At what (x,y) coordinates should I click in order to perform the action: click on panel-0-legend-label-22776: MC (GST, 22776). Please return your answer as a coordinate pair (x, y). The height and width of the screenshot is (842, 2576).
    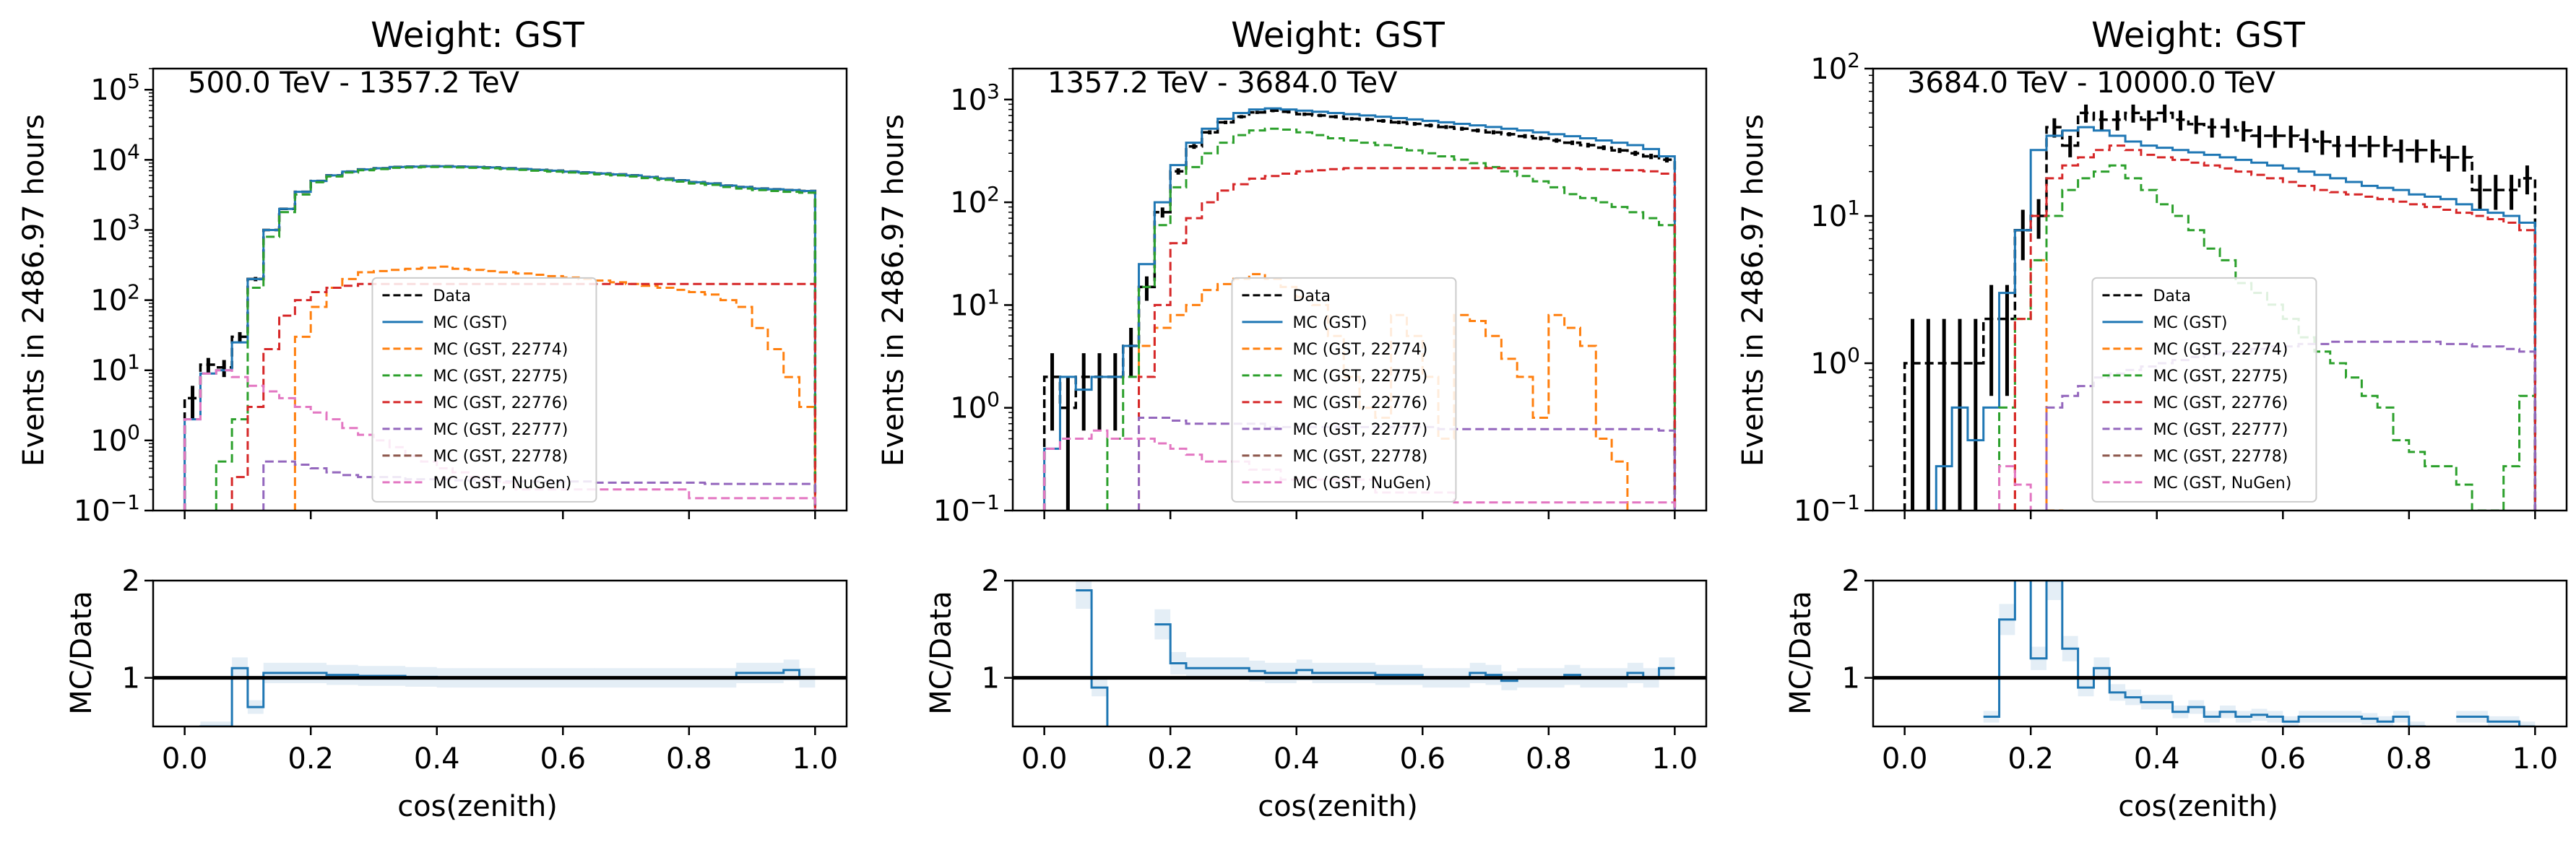
    Looking at the image, I should click on (500, 403).